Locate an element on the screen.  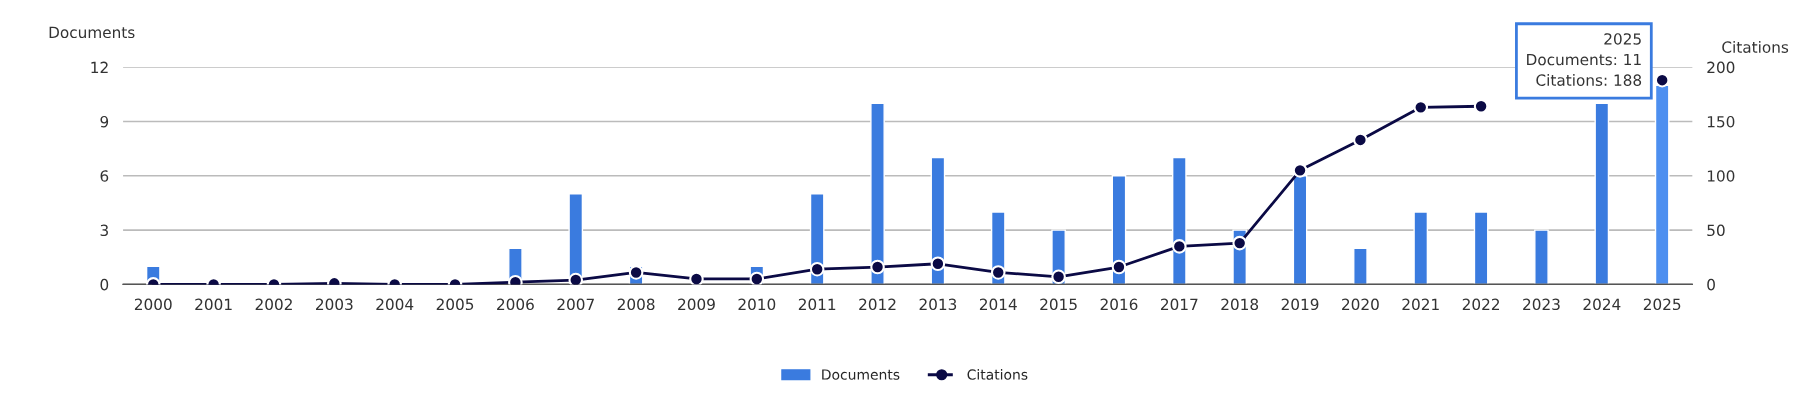
x-tick-label: 2003 is located at coordinates (334, 304).